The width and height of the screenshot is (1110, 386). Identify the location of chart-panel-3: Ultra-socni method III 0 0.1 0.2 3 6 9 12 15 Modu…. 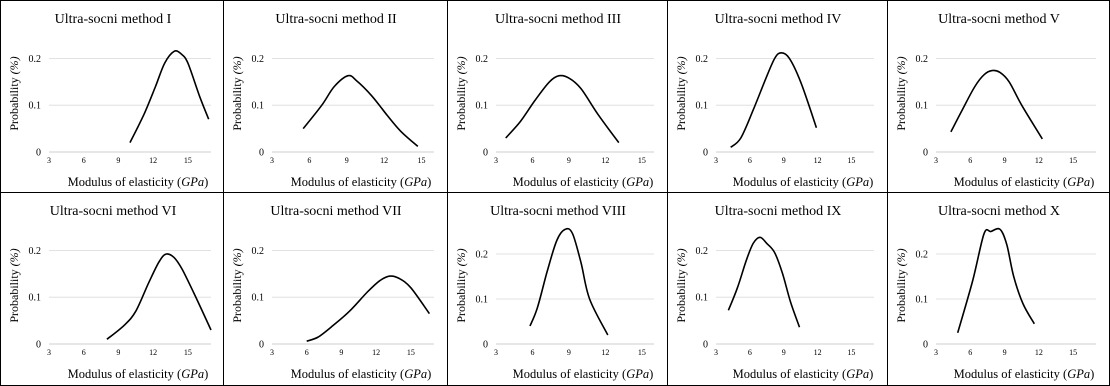
(558, 96).